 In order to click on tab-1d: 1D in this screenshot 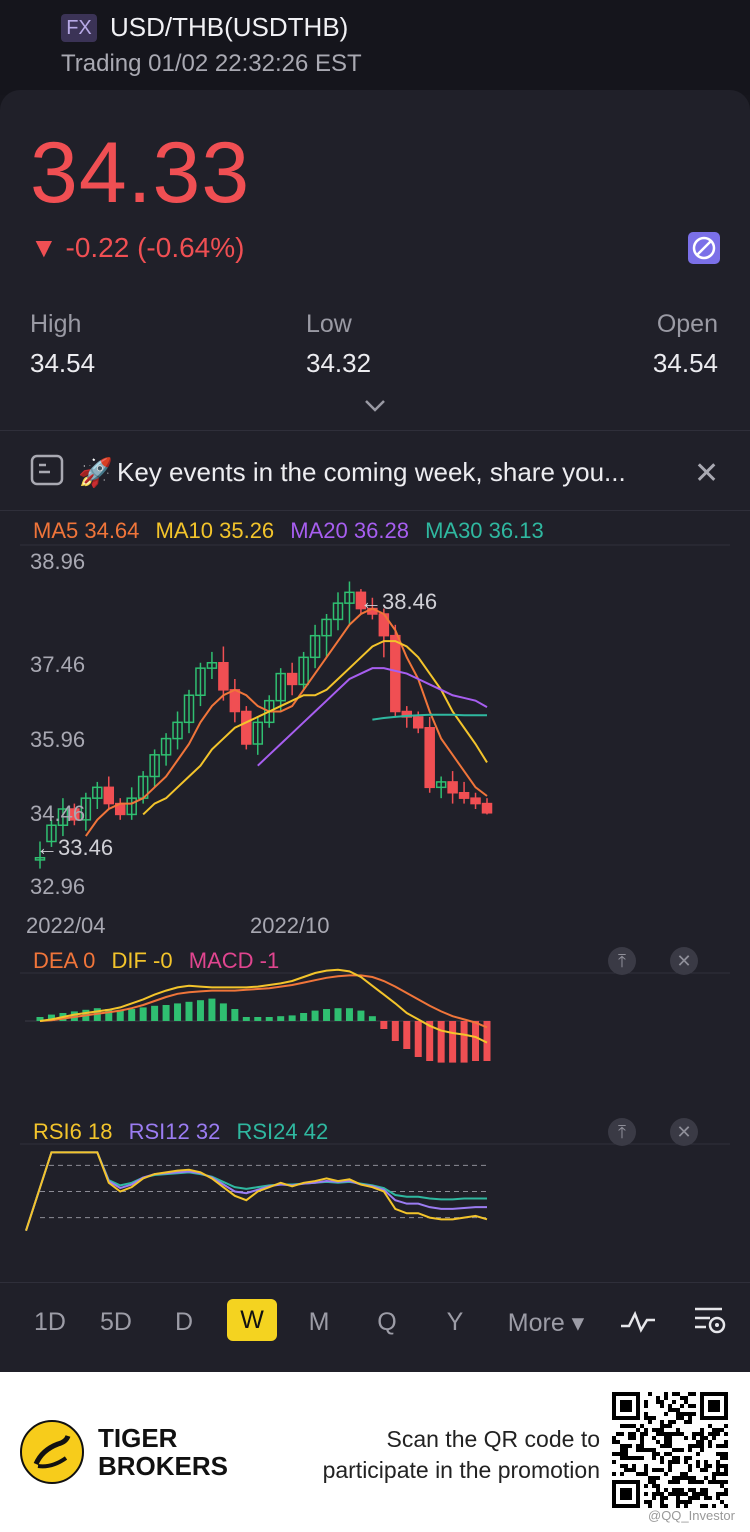, I will do `click(50, 1322)`.